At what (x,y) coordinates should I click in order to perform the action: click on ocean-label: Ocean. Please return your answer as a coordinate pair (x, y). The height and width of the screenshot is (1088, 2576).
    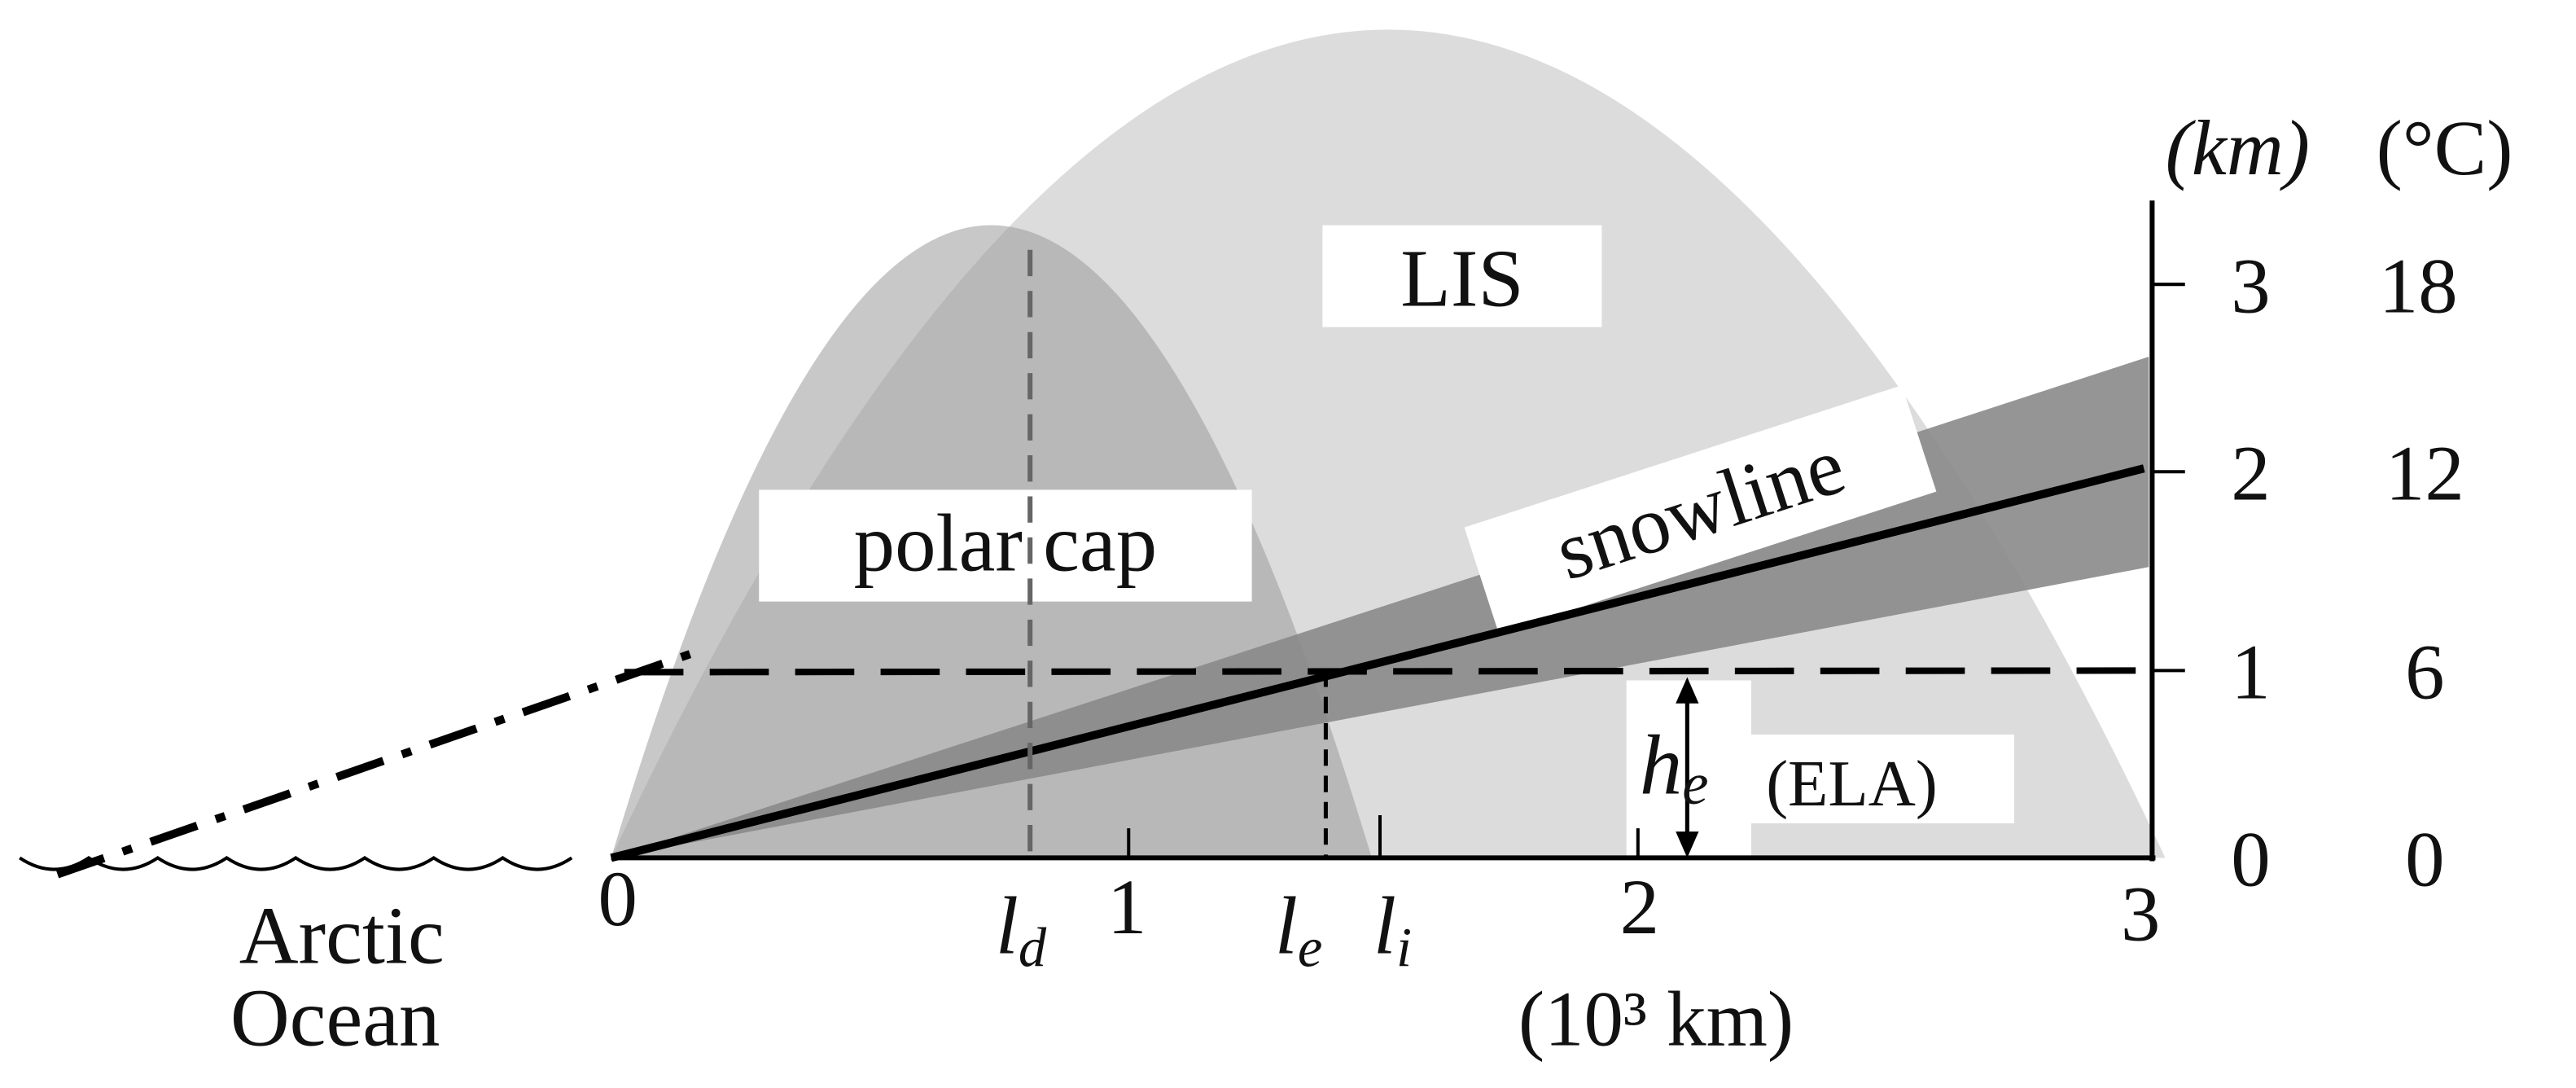
    Looking at the image, I should click on (335, 1018).